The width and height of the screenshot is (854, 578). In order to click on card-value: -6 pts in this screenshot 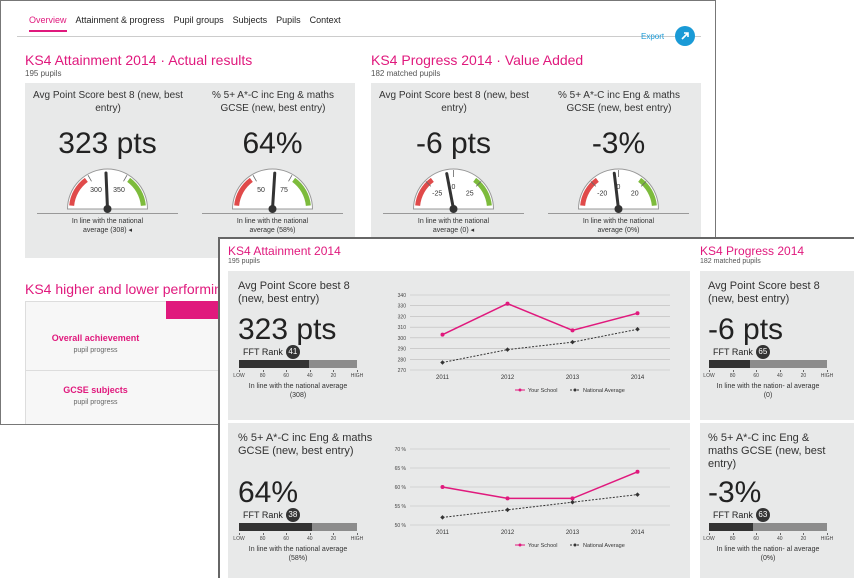, I will do `click(746, 329)`.